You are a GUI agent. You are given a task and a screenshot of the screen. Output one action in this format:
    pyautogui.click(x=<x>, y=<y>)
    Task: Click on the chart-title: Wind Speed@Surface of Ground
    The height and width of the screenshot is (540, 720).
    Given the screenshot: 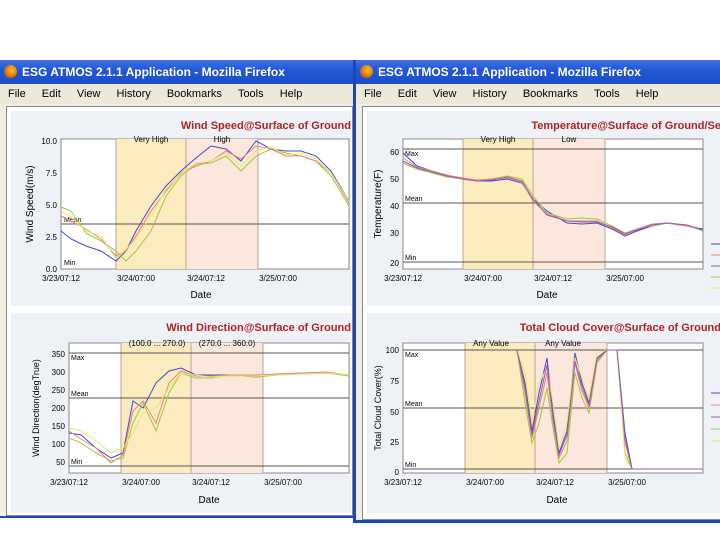 What is the action you would take?
    pyautogui.click(x=266, y=126)
    